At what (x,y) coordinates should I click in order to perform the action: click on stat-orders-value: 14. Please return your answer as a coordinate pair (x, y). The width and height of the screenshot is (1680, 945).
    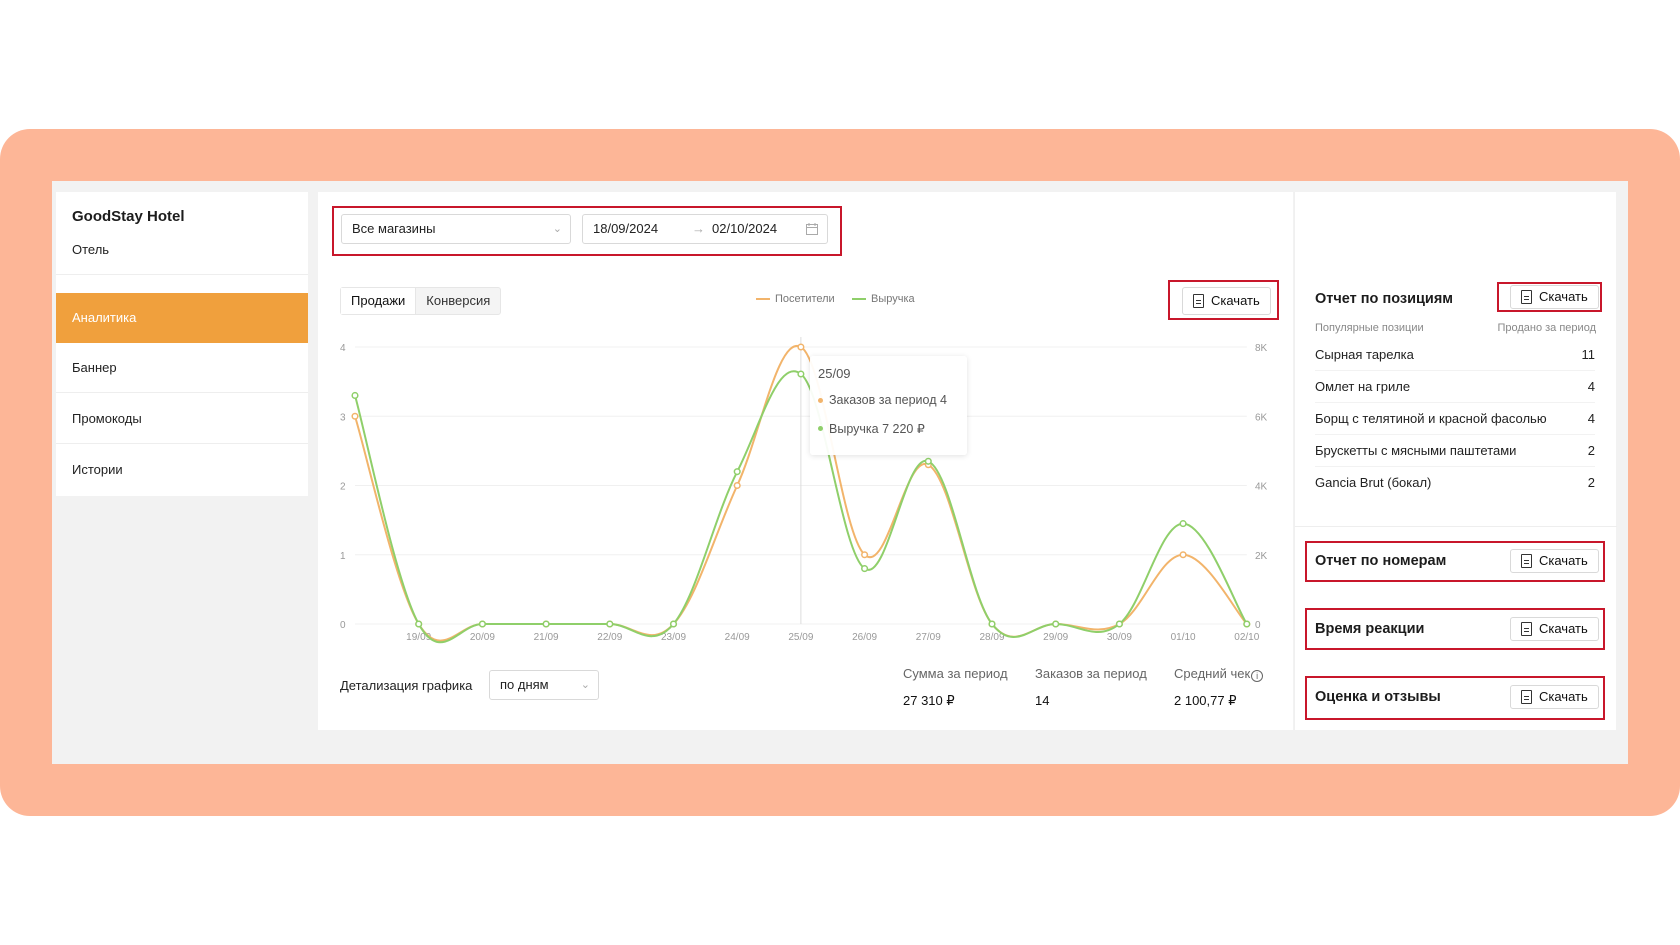
    Looking at the image, I should click on (1042, 700).